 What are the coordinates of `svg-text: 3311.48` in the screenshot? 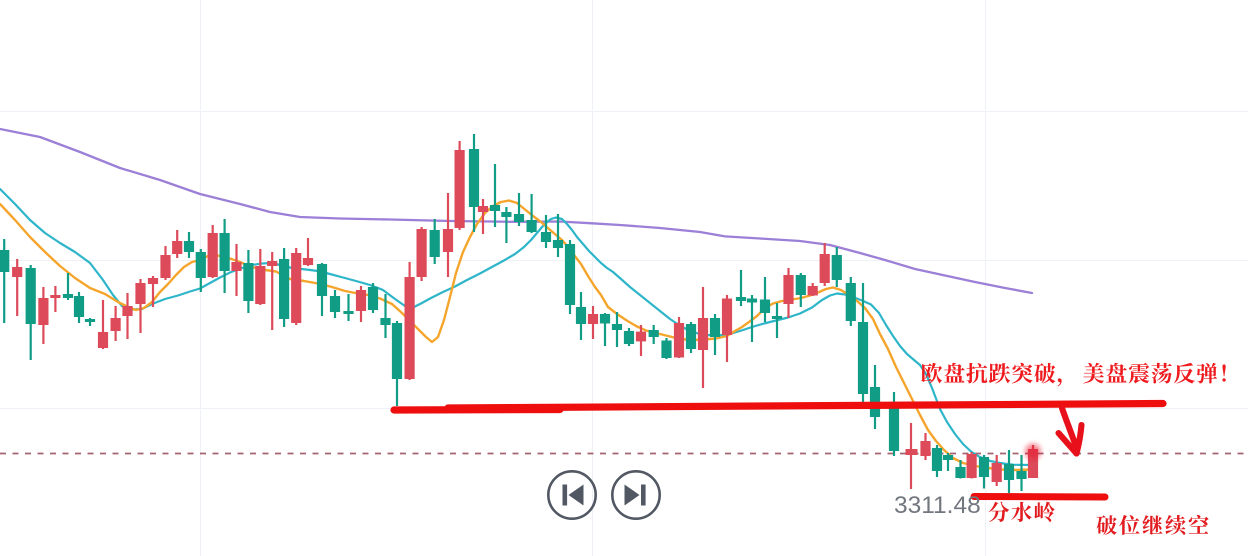 It's located at (937, 505).